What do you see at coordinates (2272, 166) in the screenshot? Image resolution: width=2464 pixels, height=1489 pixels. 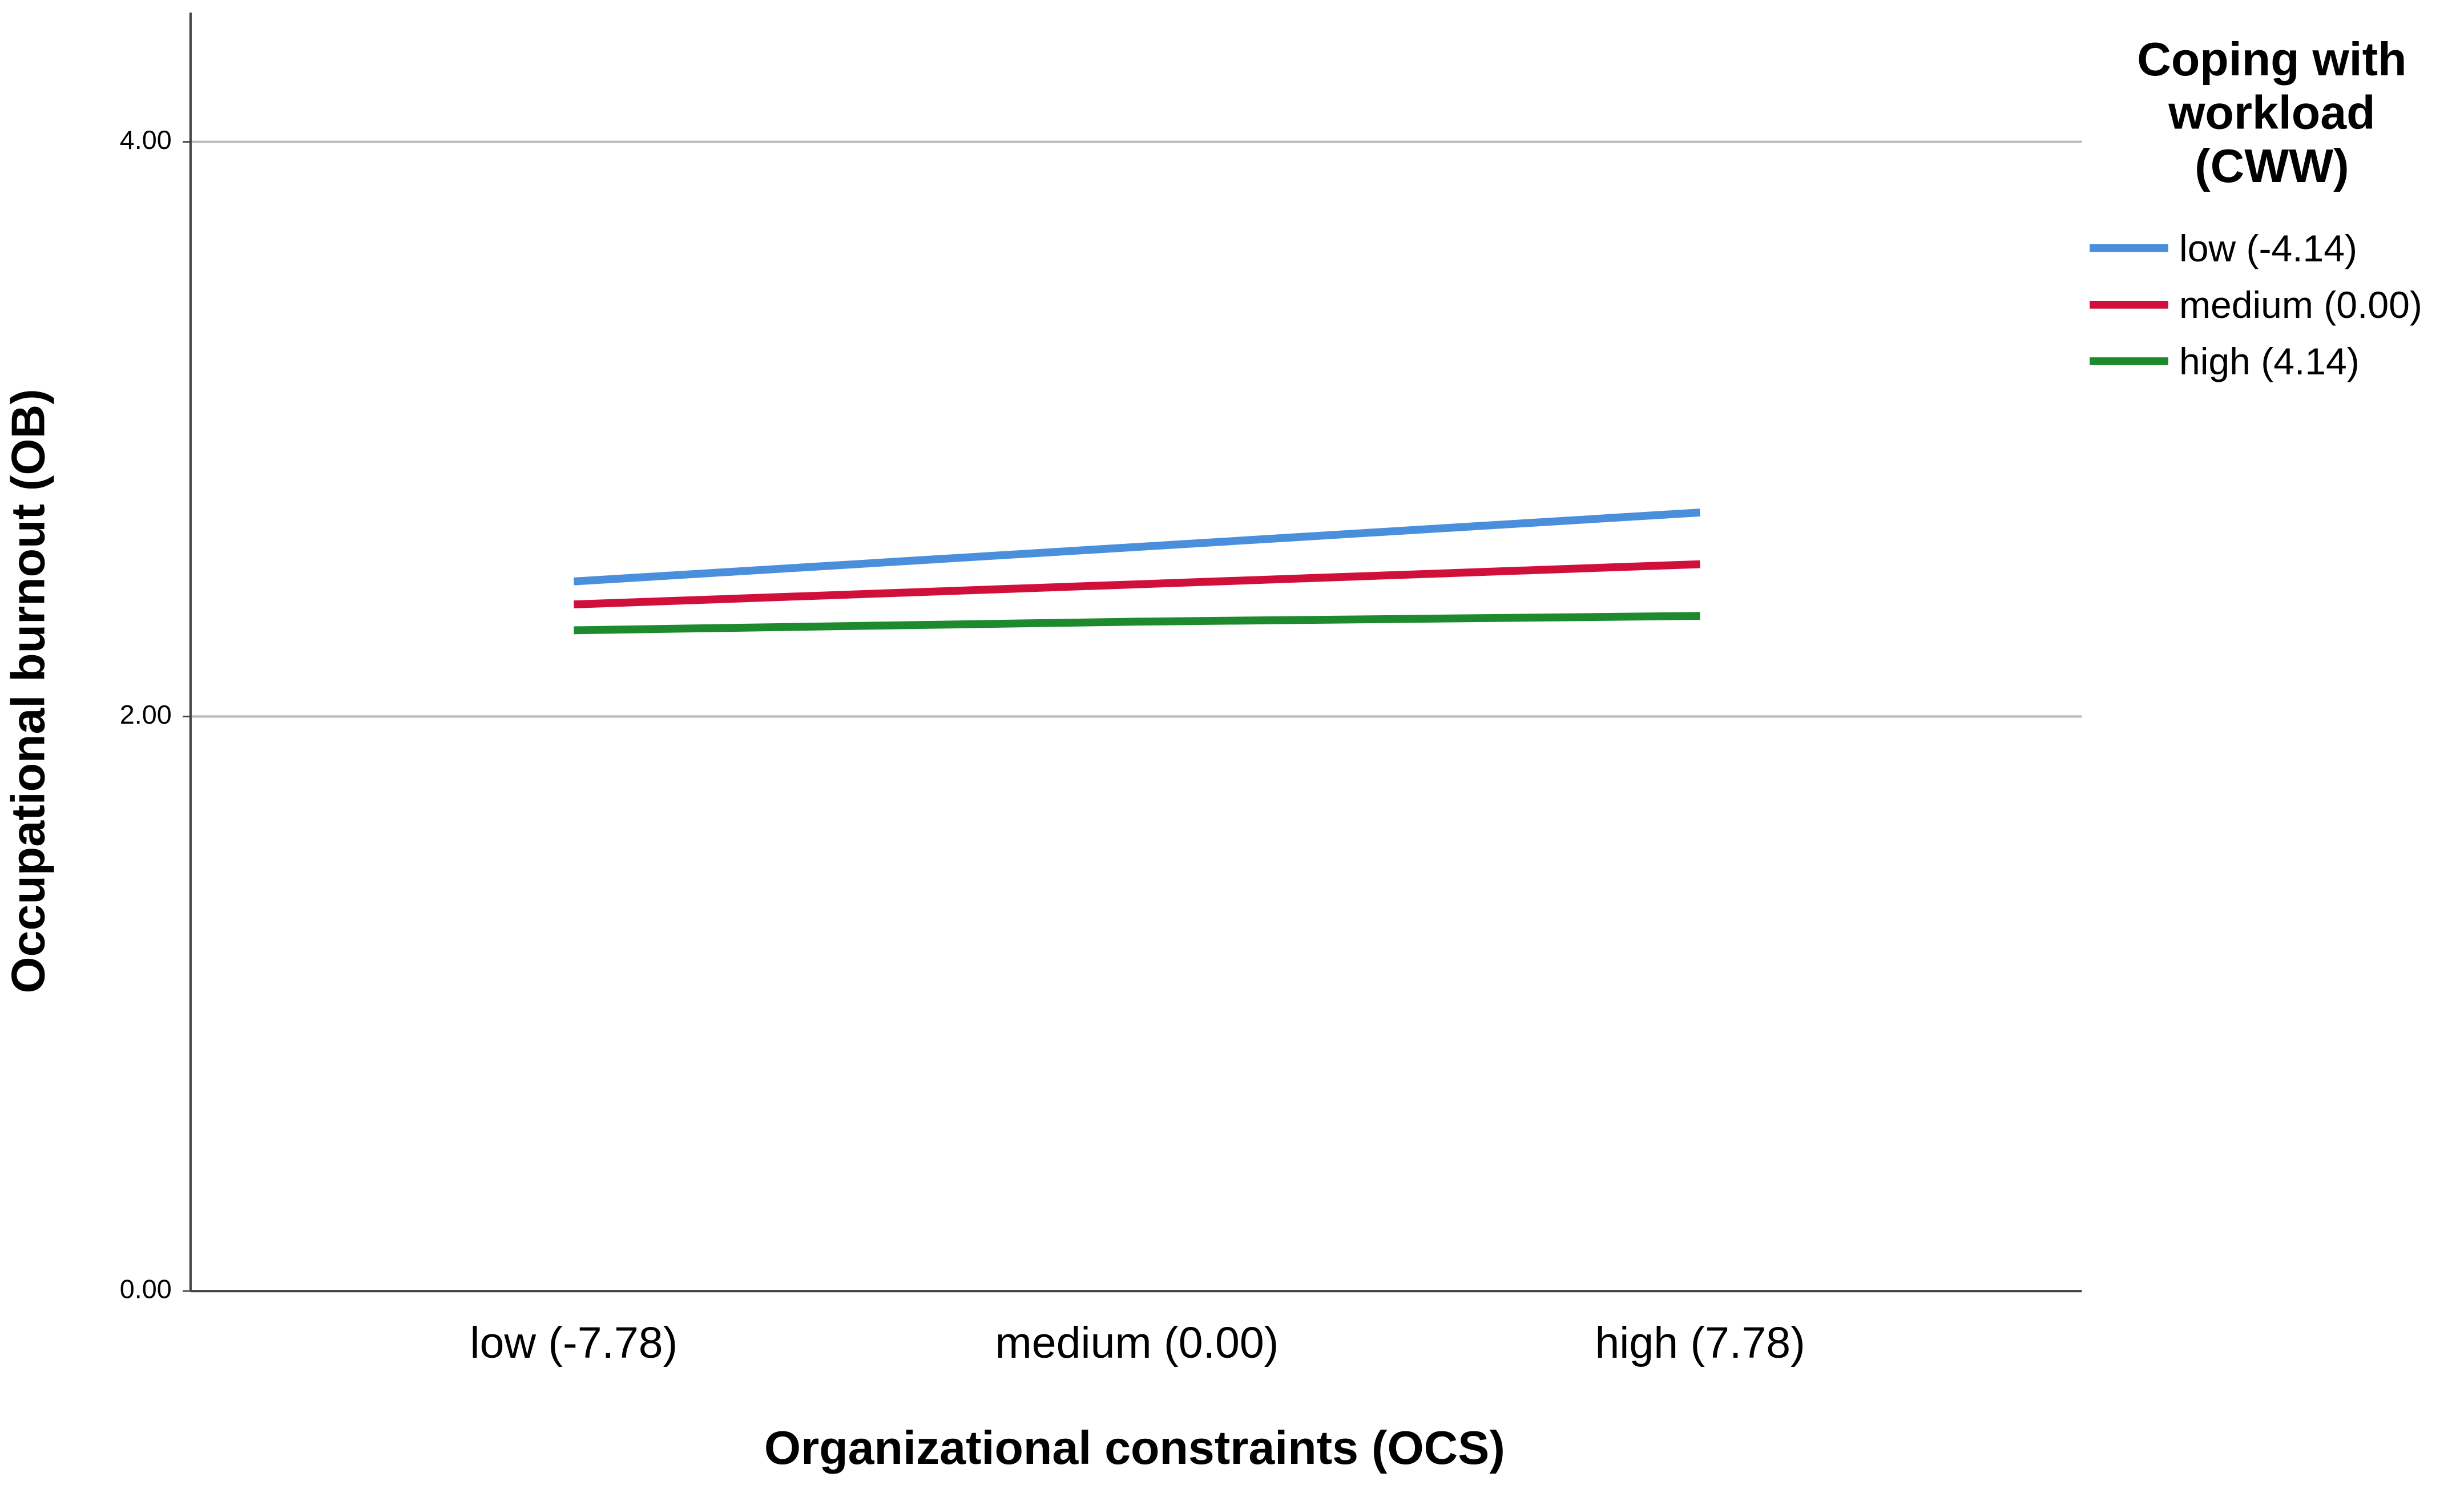 I see `legend-title: (CWW)` at bounding box center [2272, 166].